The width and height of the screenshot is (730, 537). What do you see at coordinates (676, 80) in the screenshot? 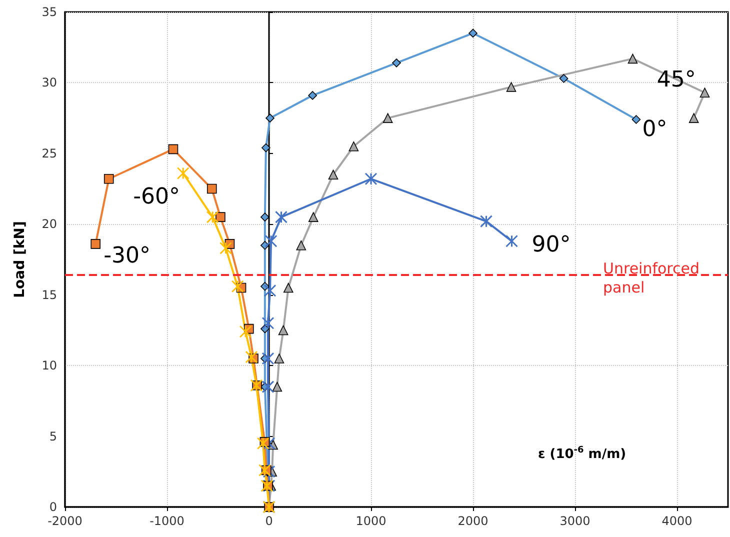
I see `series-label: 45°` at bounding box center [676, 80].